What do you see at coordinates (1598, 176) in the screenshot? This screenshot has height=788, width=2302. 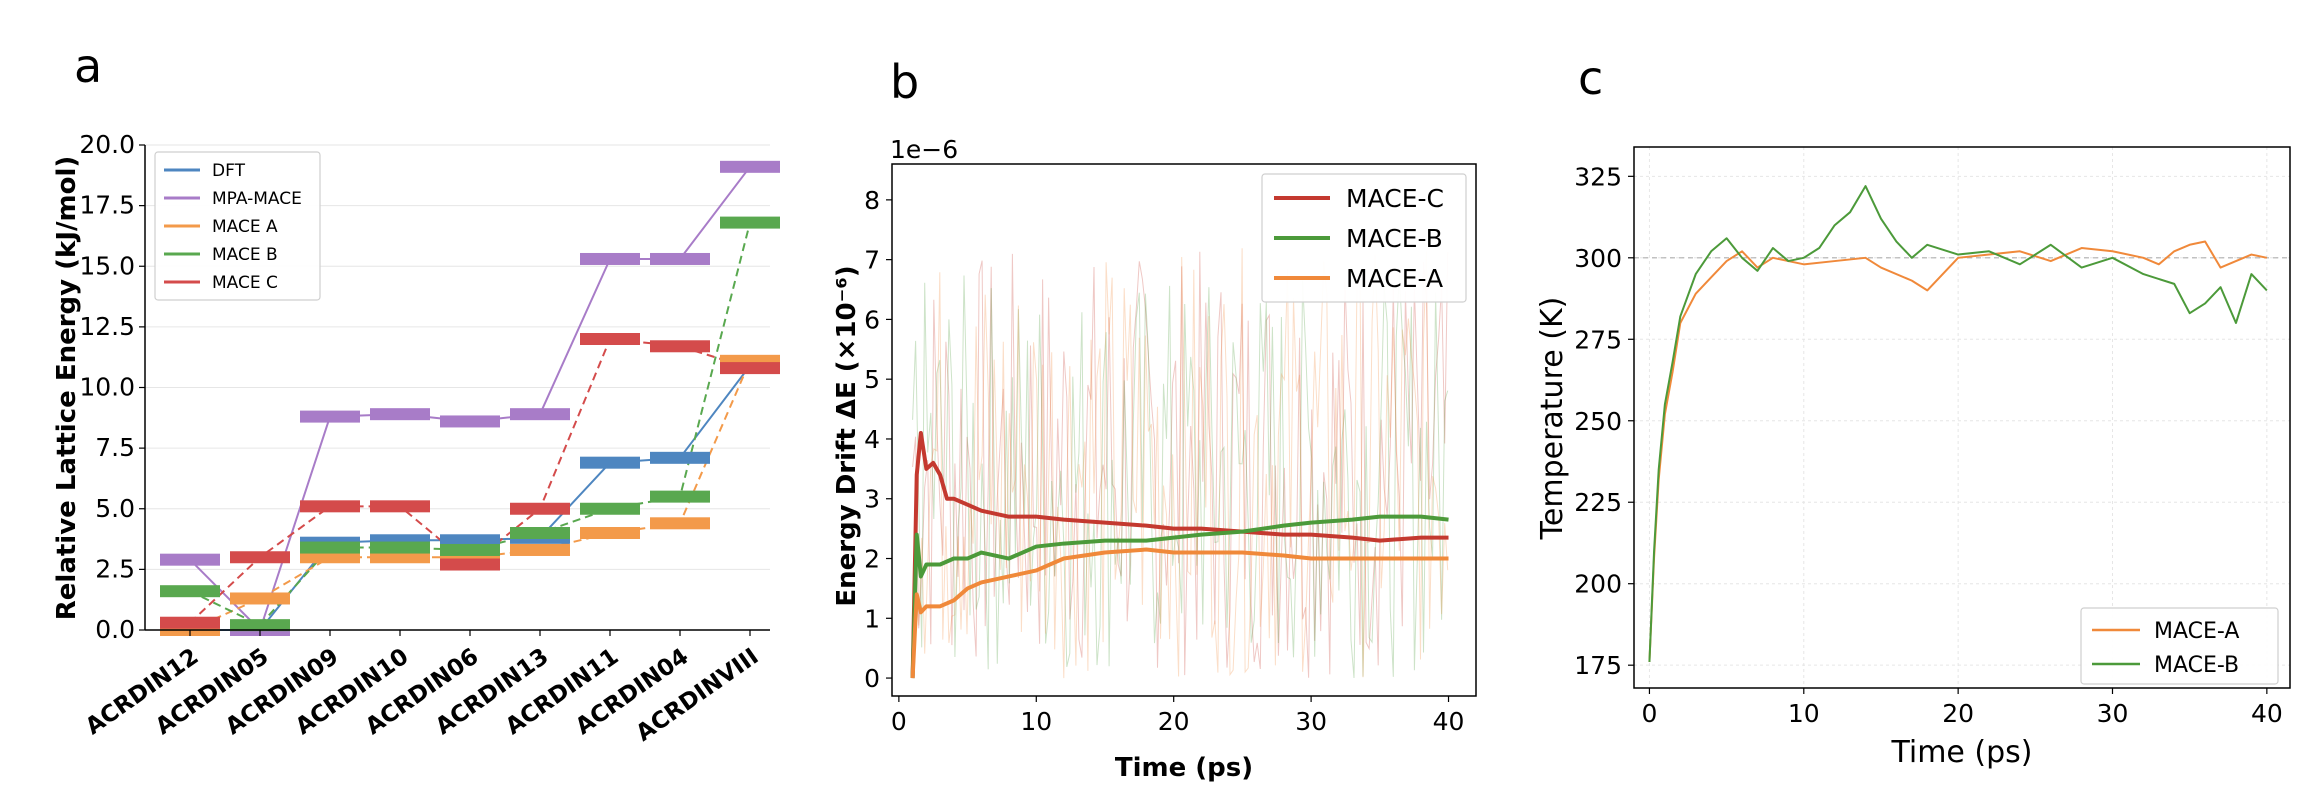 I see `panel-c-ytick-label: 325` at bounding box center [1598, 176].